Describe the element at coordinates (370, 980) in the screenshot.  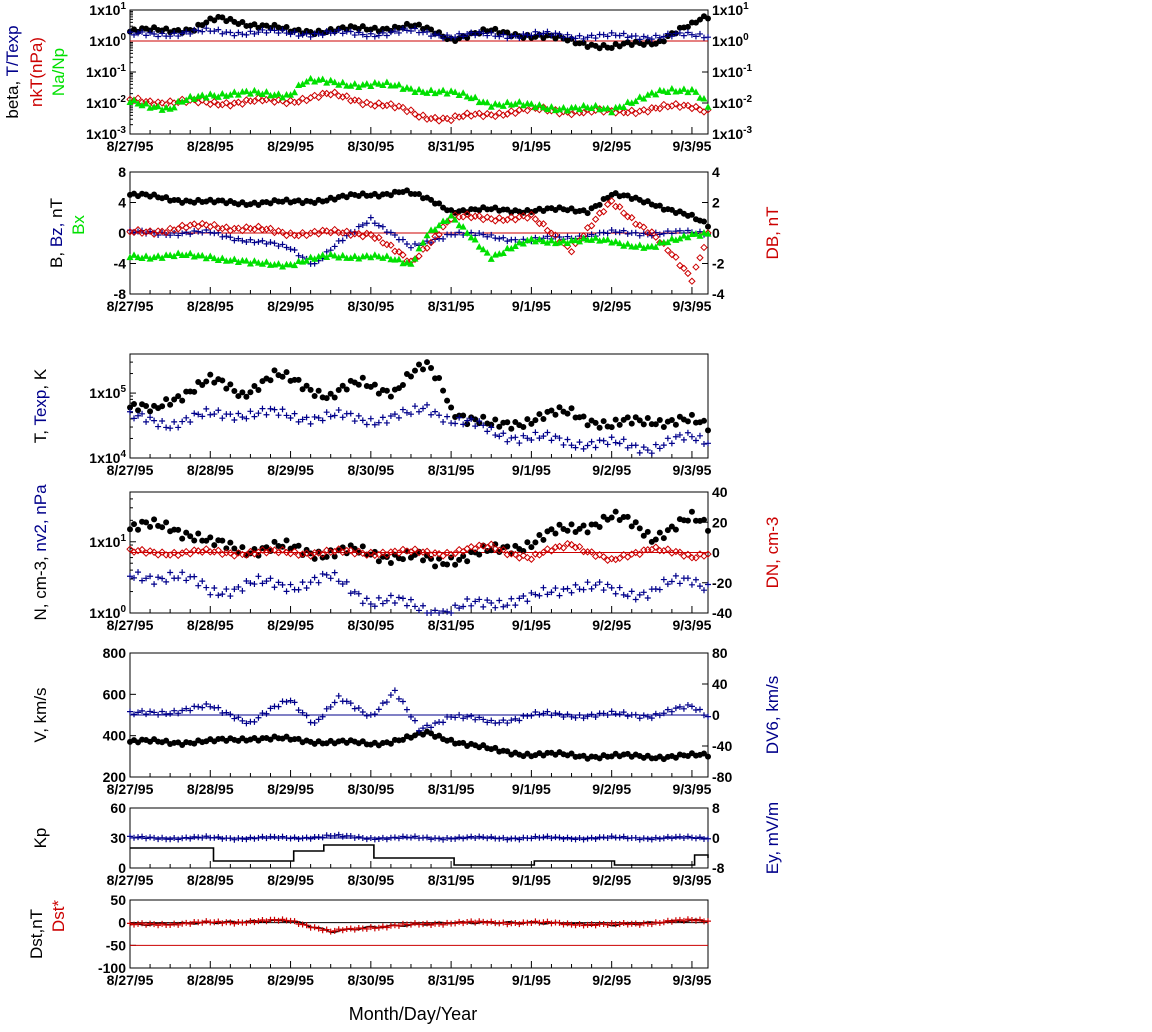
I see `x-tick-label: 8/30/95` at that location.